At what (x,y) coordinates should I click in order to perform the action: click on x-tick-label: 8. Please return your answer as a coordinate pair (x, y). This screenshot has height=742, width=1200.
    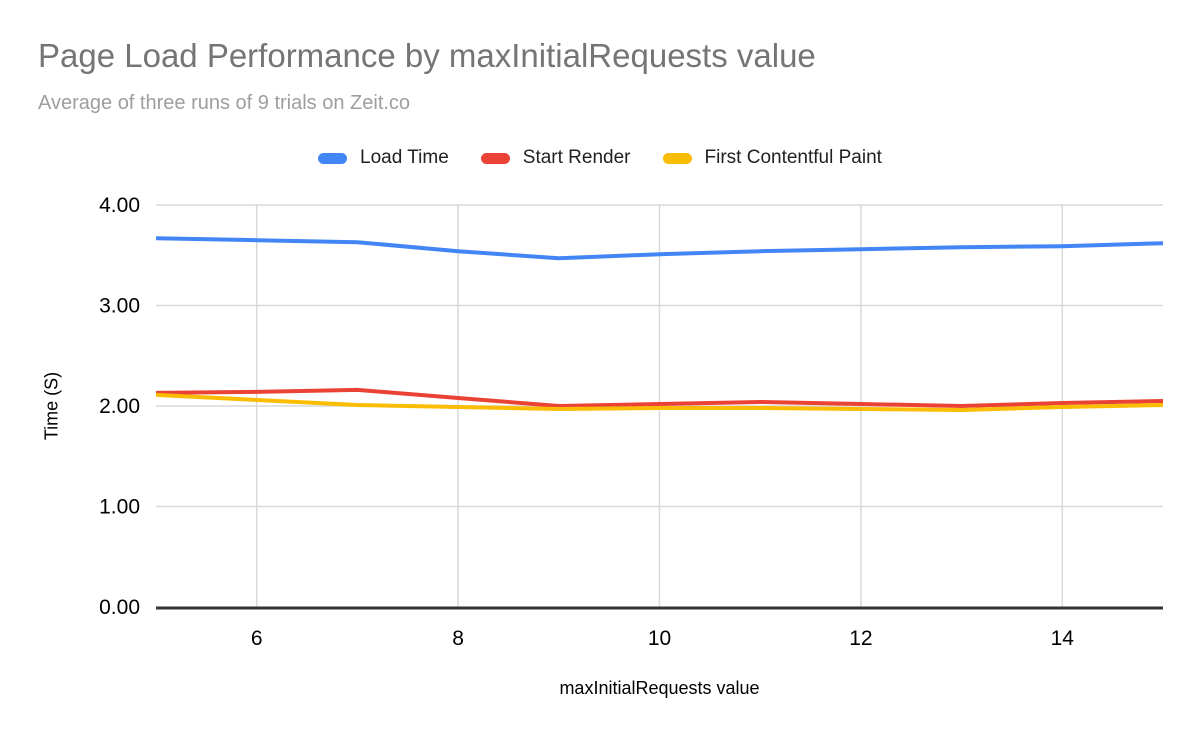
    Looking at the image, I should click on (458, 638).